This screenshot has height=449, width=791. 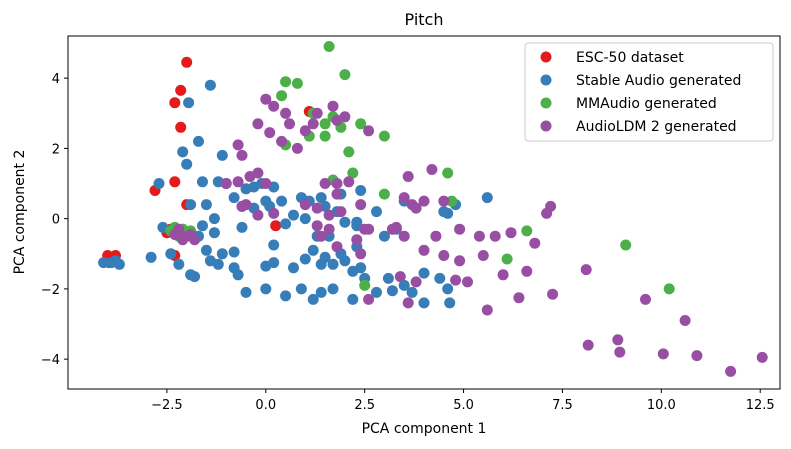 I want to click on x-tick-label: 2.5, so click(x=364, y=405).